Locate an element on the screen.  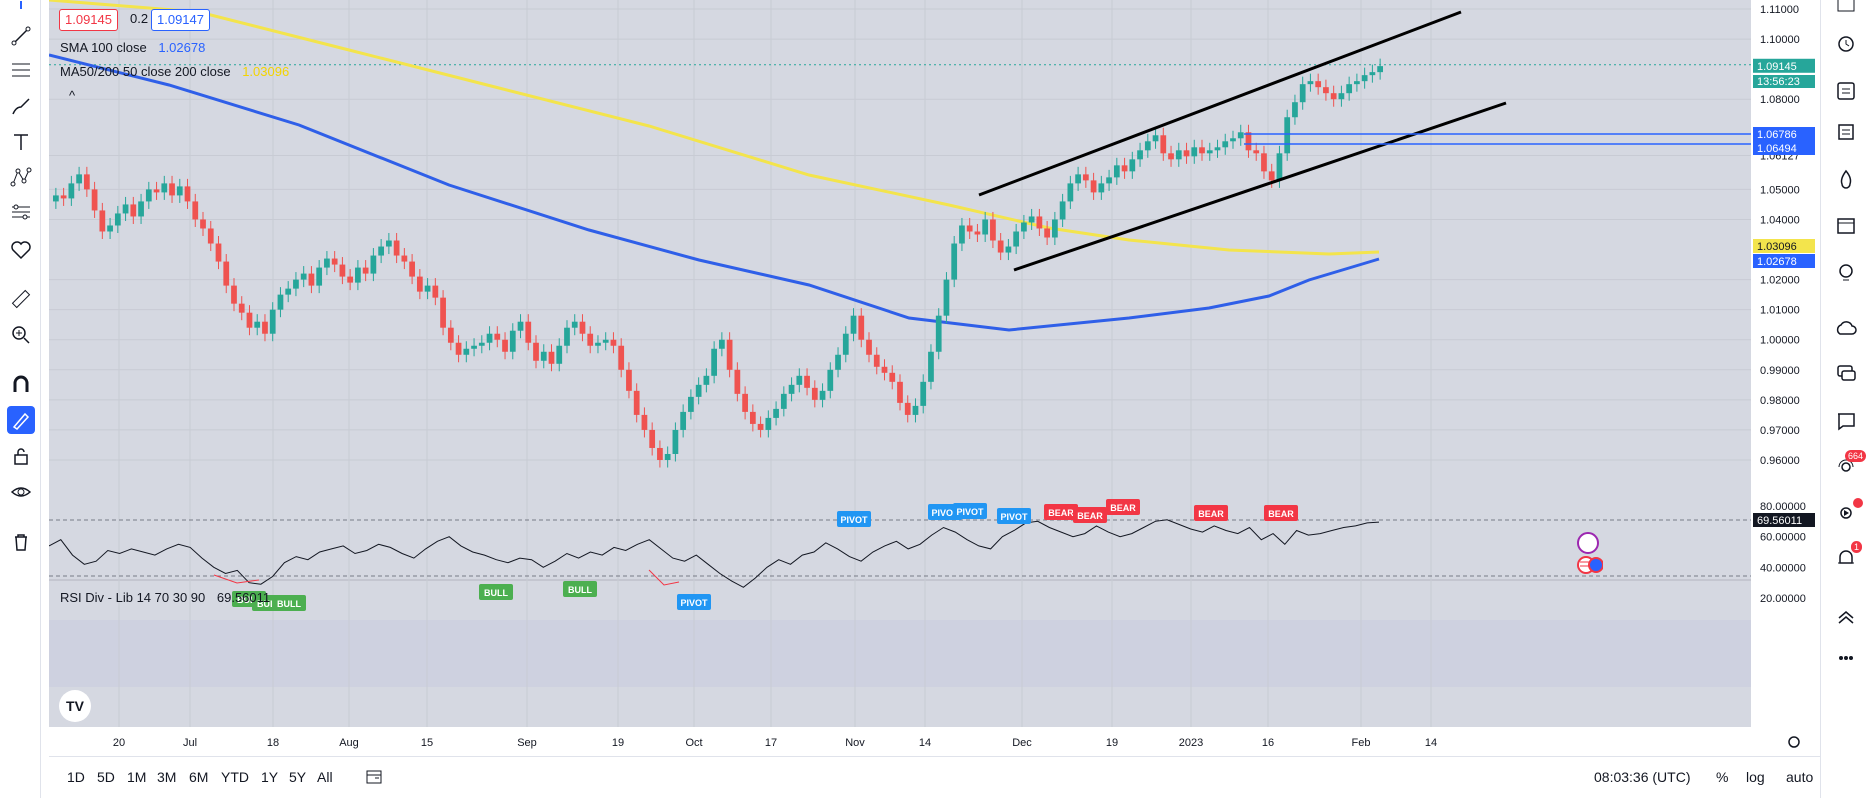
date-range-icon is located at coordinates (374, 777).